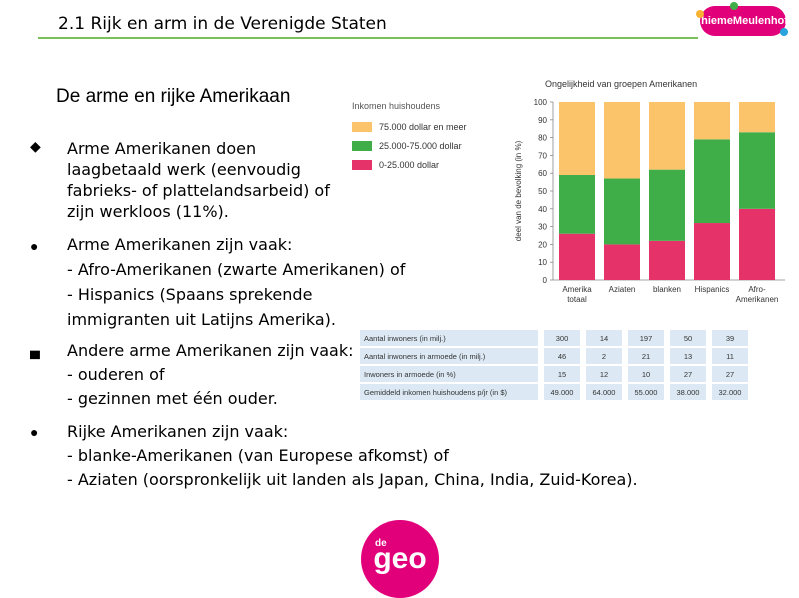  I want to click on bullet-1-line-3: fabrieks- of plattelandsarbeid) of, so click(198, 190).